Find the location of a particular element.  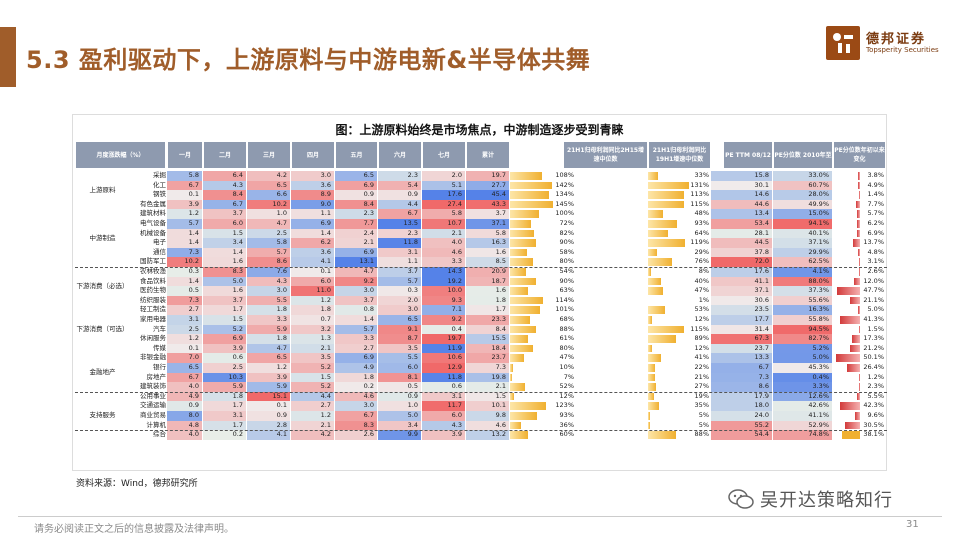

bar-value: 4.8% is located at coordinates (875, 251).